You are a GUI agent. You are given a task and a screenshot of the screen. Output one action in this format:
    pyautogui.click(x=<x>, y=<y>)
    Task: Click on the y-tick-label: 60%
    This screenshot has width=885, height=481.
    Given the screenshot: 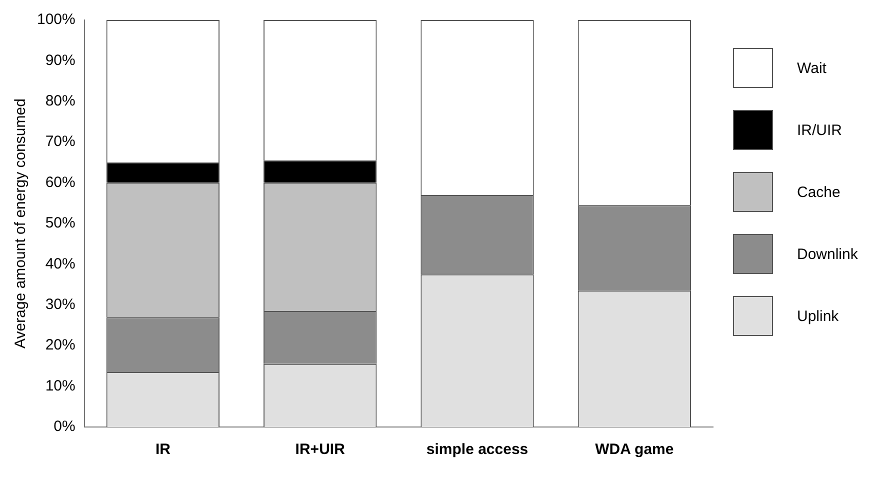 What is the action you would take?
    pyautogui.click(x=60, y=182)
    